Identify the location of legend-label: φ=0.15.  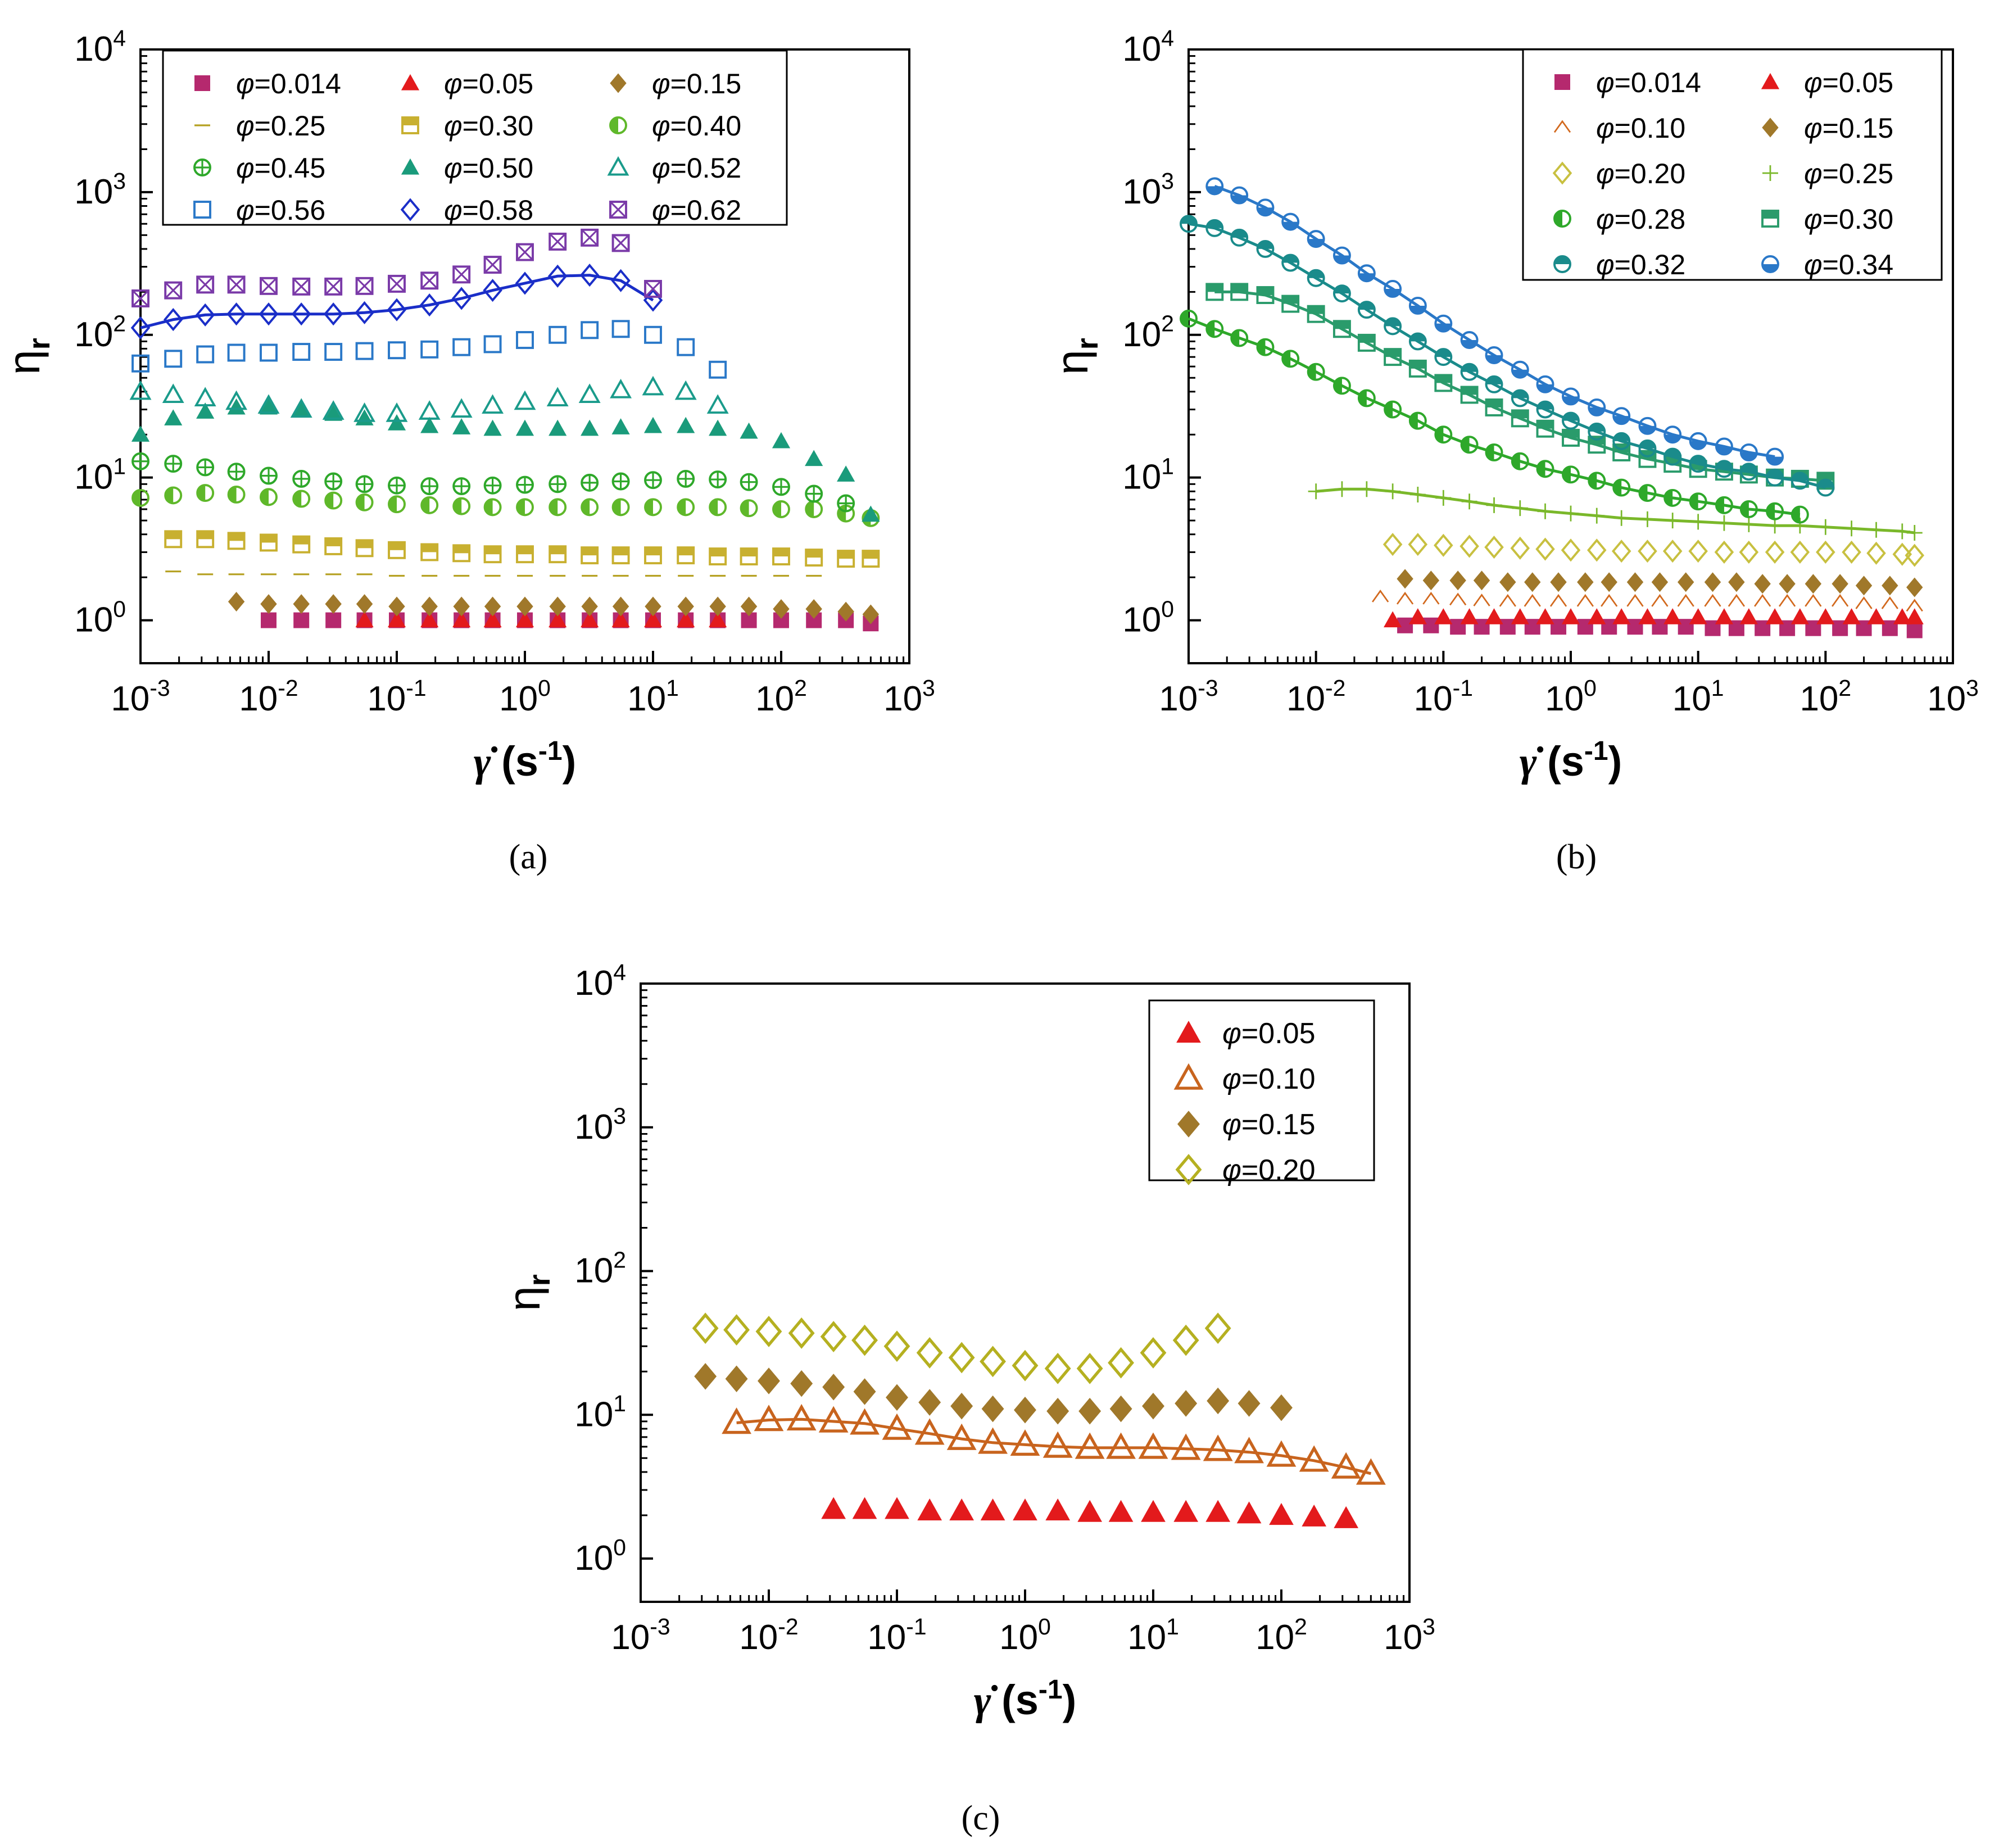
(1848, 128).